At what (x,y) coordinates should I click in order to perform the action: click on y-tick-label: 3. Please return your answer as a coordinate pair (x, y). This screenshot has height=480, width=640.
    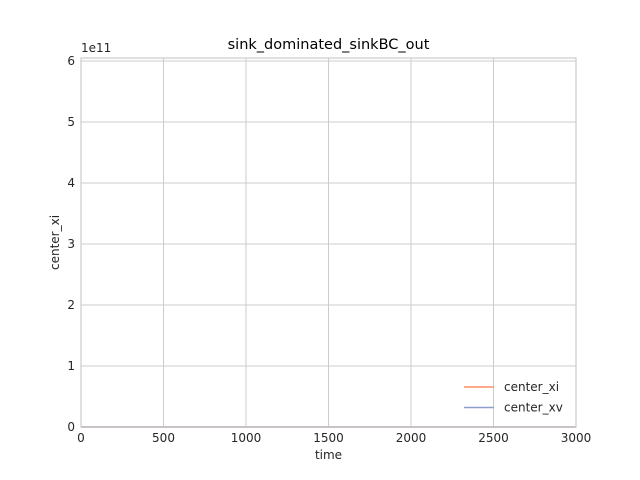
    Looking at the image, I should click on (71, 244).